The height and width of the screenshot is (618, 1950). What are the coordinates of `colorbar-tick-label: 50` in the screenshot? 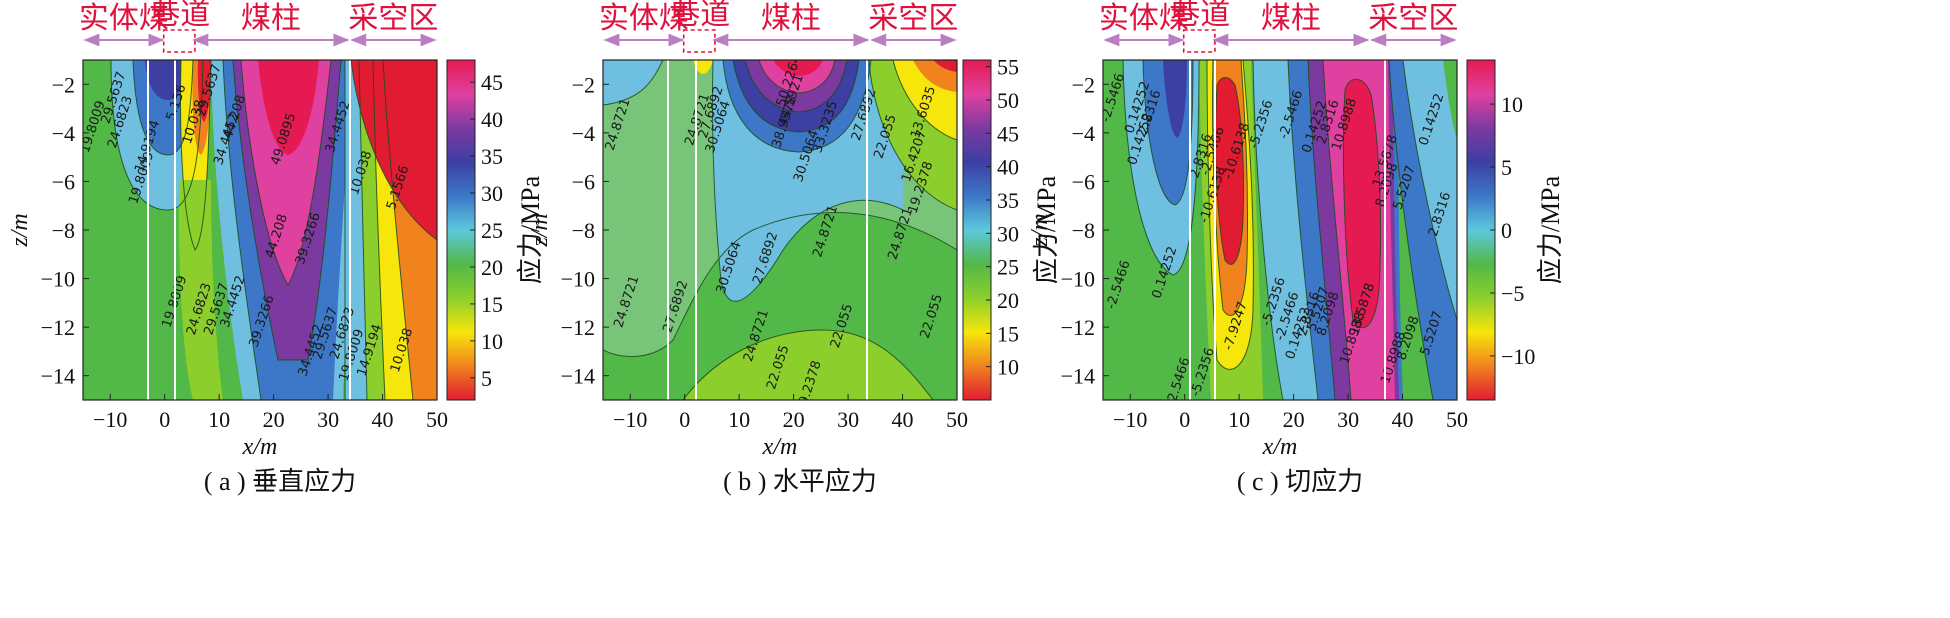 It's located at (1008, 100).